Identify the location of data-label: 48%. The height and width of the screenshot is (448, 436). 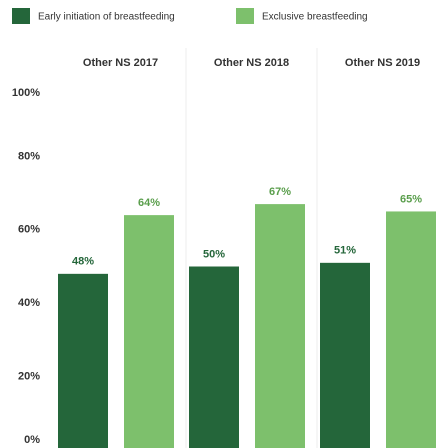
(83, 262).